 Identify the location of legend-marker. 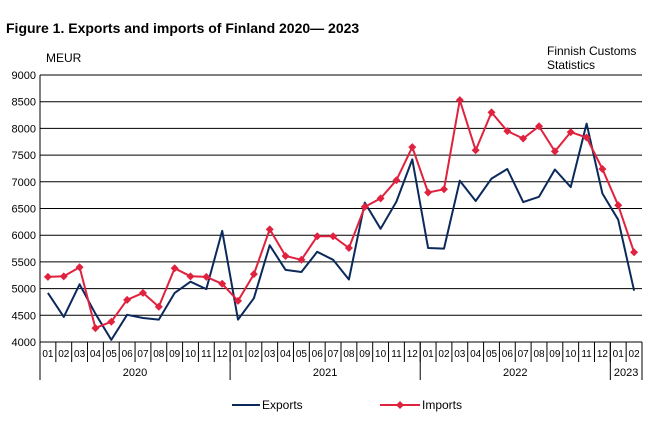
(400, 405).